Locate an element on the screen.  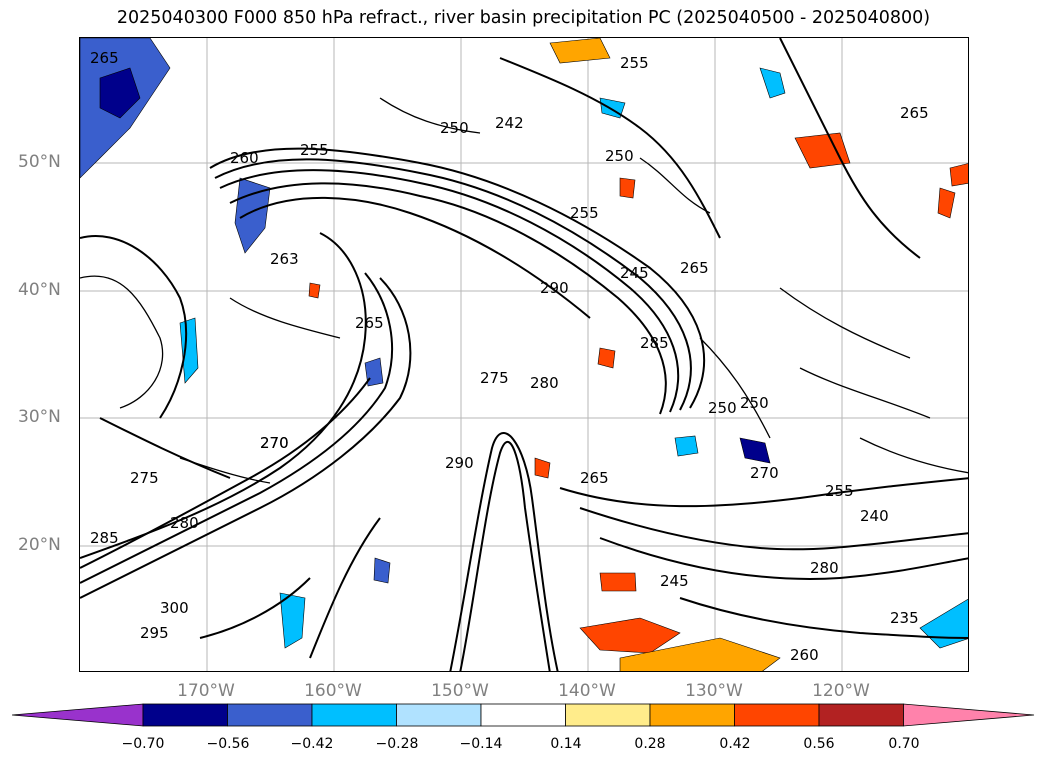
lat-label-50n: 50°N is located at coordinates (39, 162).